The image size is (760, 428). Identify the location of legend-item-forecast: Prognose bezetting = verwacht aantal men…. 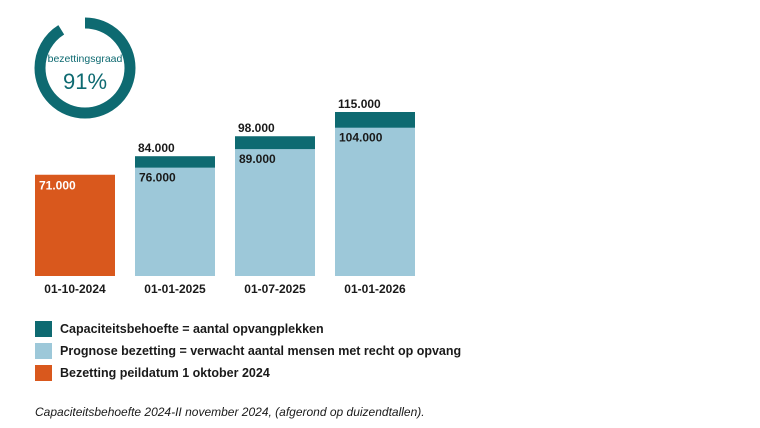
(248, 351).